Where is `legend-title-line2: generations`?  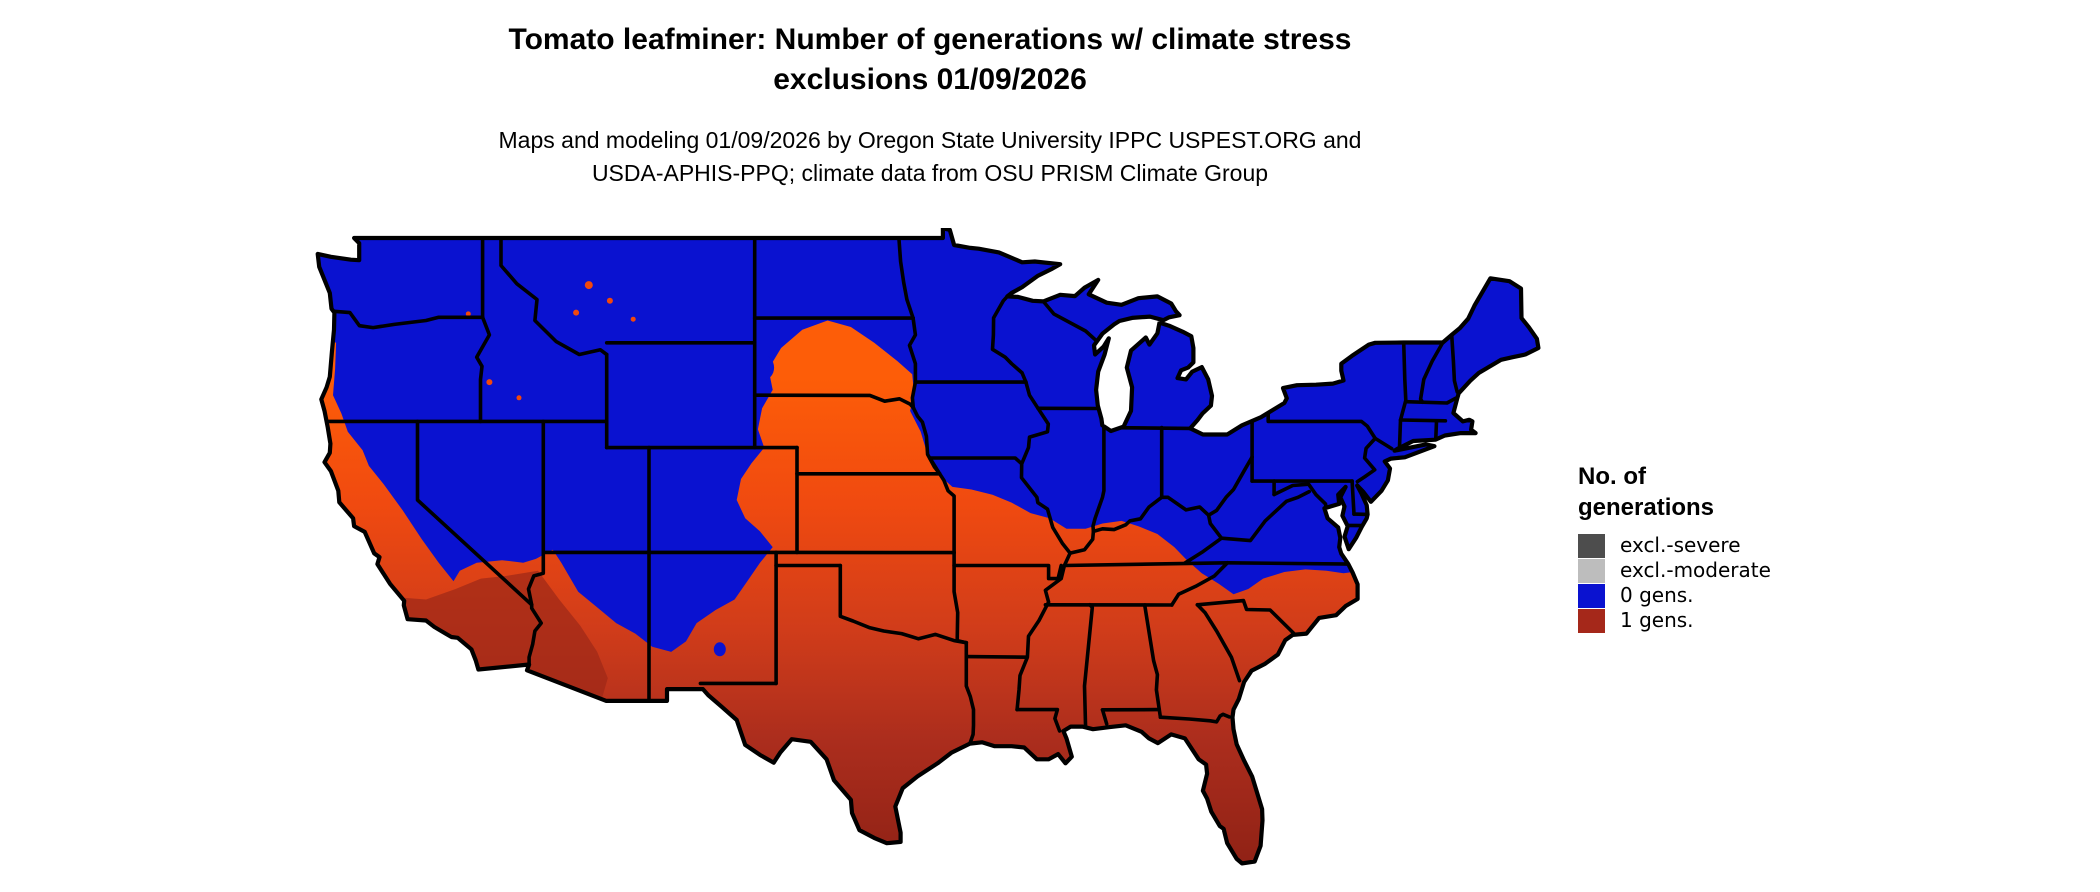
legend-title-line2: generations is located at coordinates (1646, 507).